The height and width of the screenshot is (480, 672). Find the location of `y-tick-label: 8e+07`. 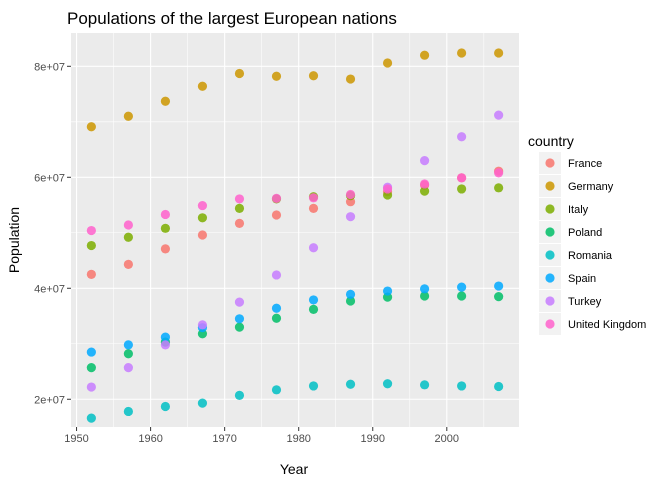

y-tick-label: 8e+07 is located at coordinates (49, 67).